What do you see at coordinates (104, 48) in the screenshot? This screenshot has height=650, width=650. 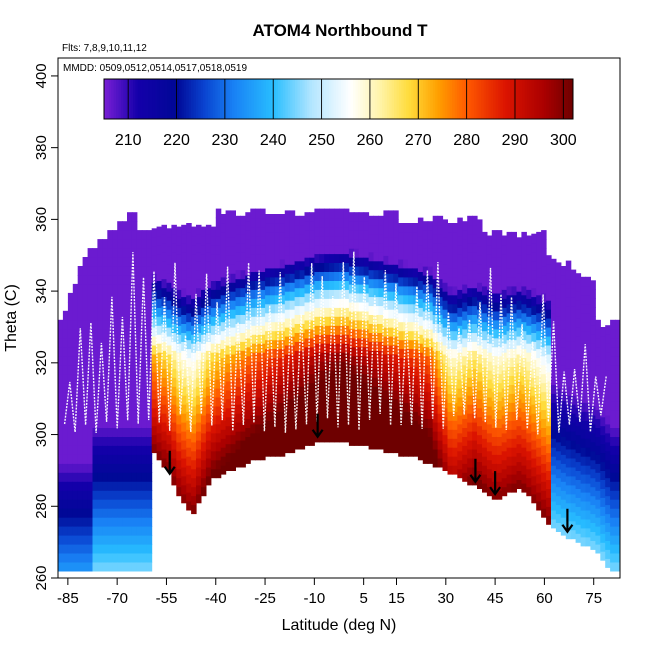 I see `flights-note: Flts: 7,8,9,10,11,12` at bounding box center [104, 48].